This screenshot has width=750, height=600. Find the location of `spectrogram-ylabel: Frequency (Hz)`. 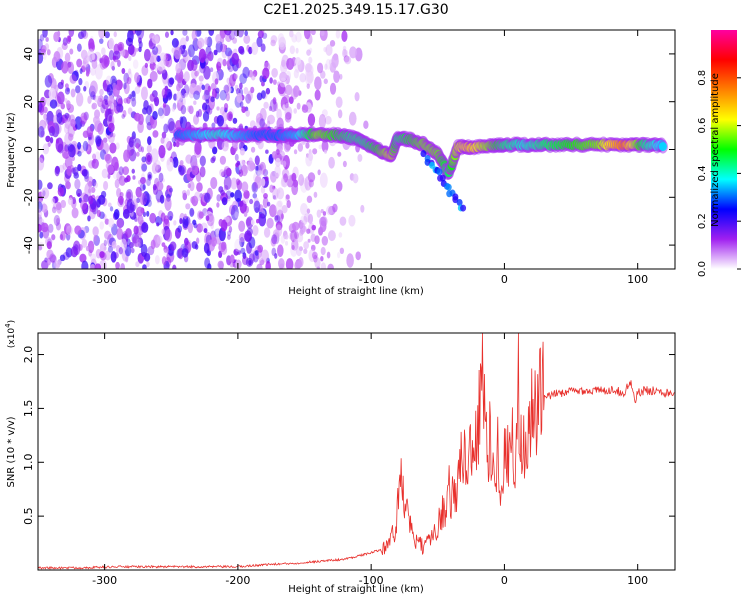

spectrogram-ylabel: Frequency (Hz) is located at coordinates (11, 150).